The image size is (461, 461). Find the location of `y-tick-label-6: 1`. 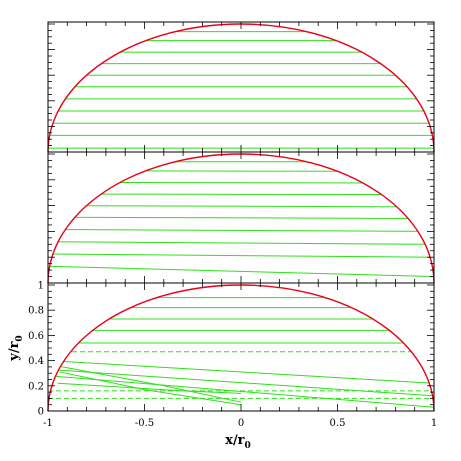

y-tick-label-6: 1 is located at coordinates (41, 286).